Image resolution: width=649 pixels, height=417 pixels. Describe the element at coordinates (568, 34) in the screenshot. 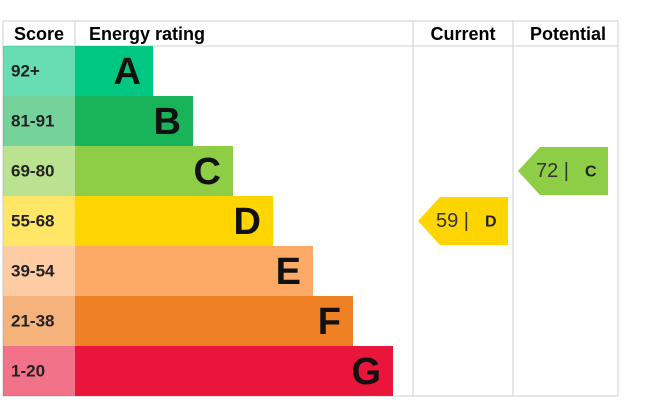

I see `header-potential: Potential` at that location.